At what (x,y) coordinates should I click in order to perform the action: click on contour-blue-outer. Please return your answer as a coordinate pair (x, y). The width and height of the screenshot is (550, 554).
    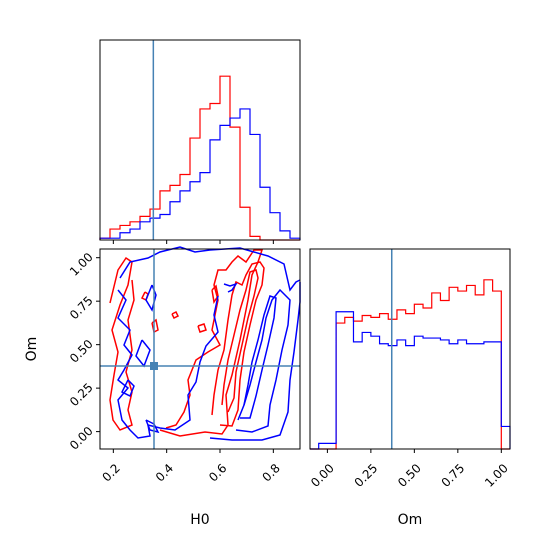
    Looking at the image, I should click on (210, 269).